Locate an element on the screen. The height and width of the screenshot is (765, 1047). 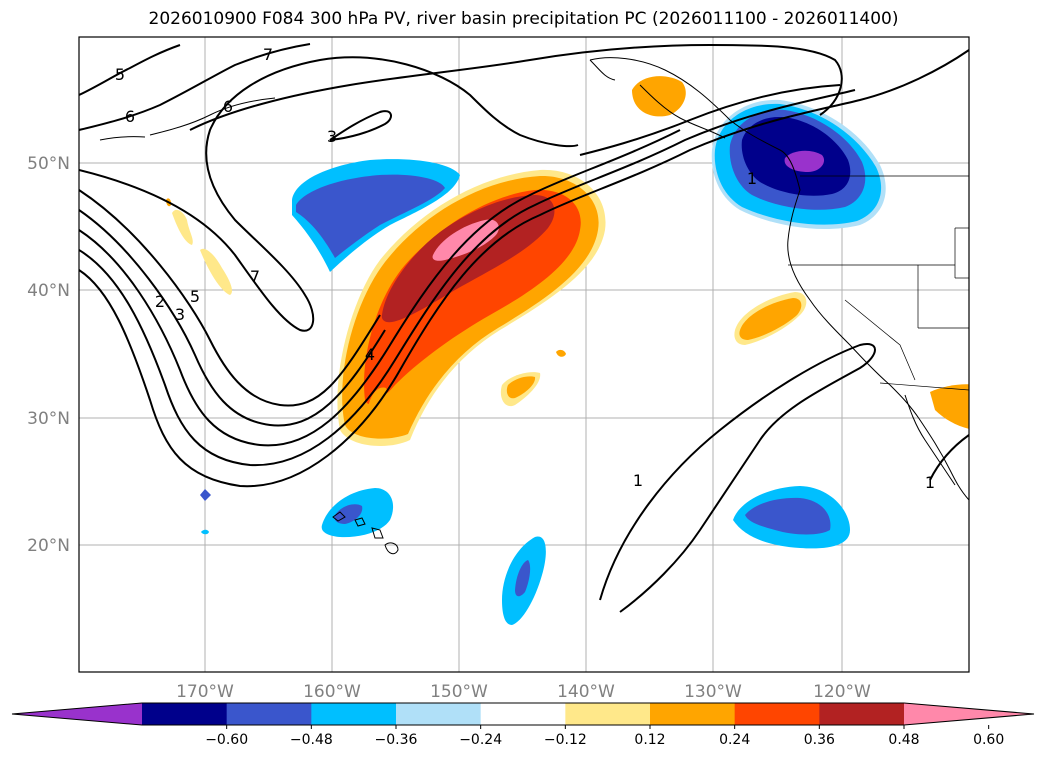
positive-california-inner is located at coordinates (770, 319).